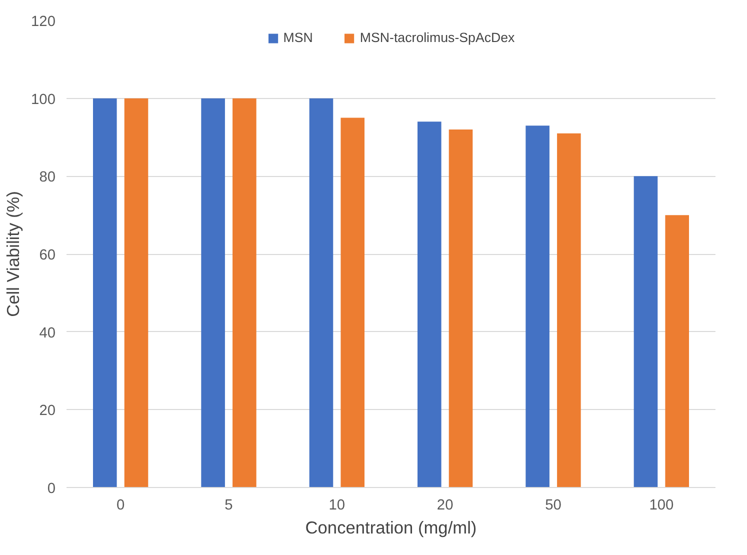 The height and width of the screenshot is (555, 747). Describe the element at coordinates (47, 256) in the screenshot. I see `y-tick-label: 60` at that location.